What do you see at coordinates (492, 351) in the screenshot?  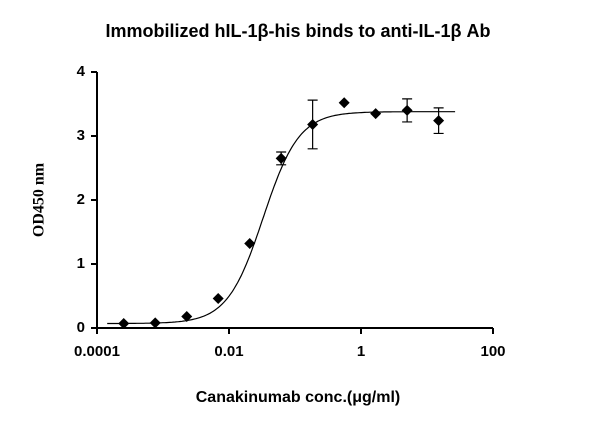 I see `x-tick-label: 100` at bounding box center [492, 351].